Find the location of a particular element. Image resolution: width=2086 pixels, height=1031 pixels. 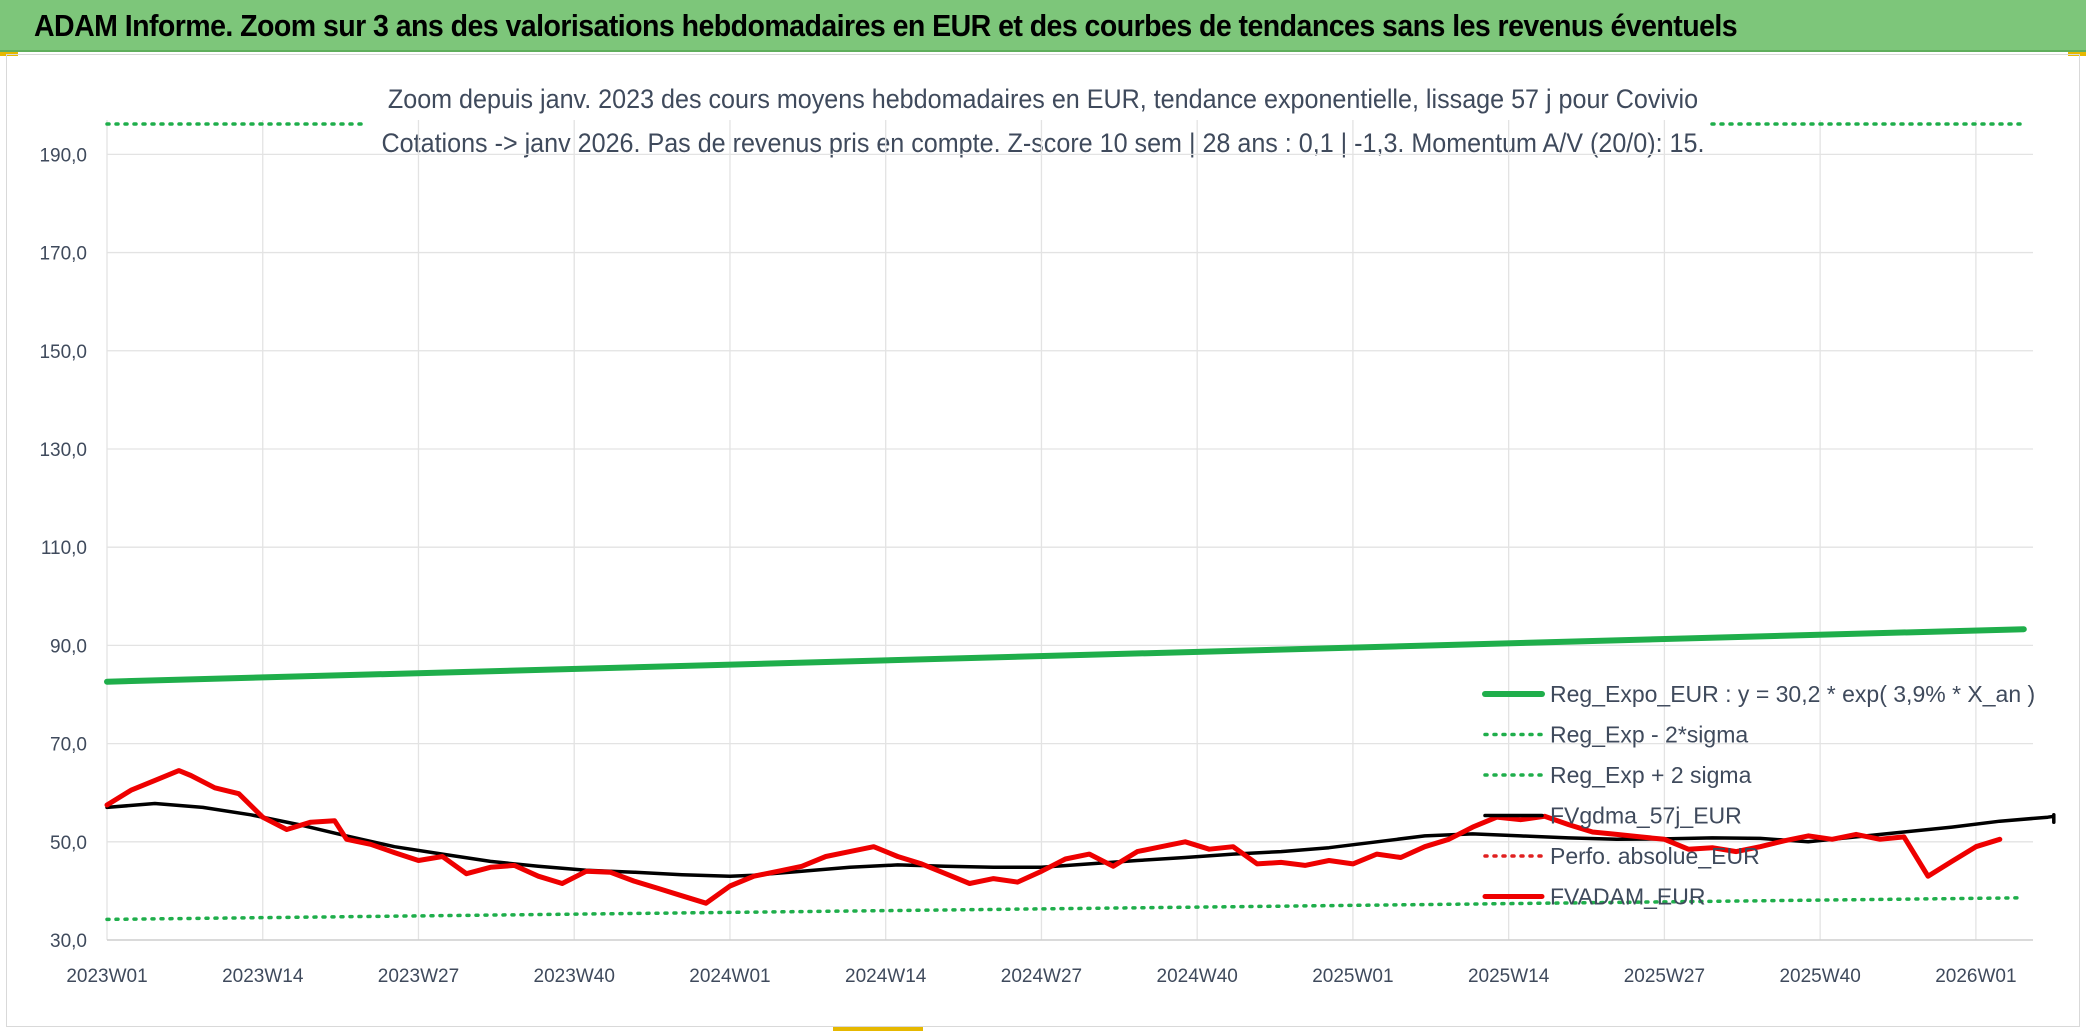

x-tick-label: 2023W01 is located at coordinates (106, 976).